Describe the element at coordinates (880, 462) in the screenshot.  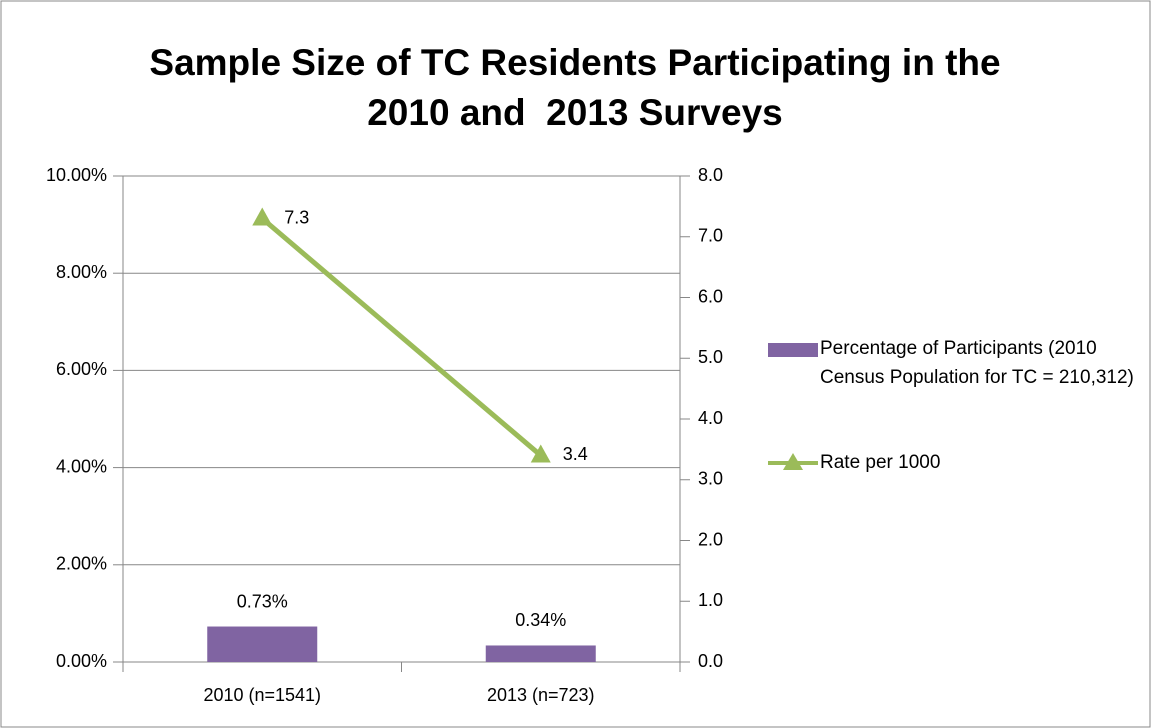
I see `legend-label: Rate per 1000` at that location.